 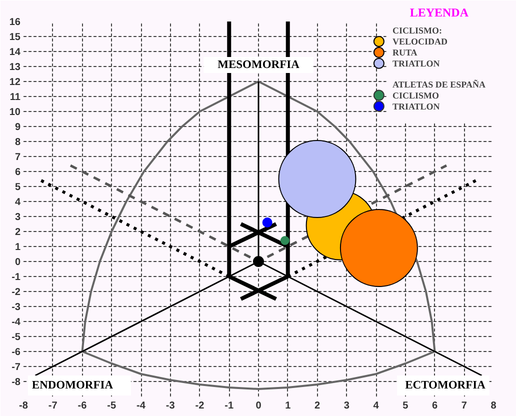 I want to click on x-tick-label: -2, so click(x=200, y=406).